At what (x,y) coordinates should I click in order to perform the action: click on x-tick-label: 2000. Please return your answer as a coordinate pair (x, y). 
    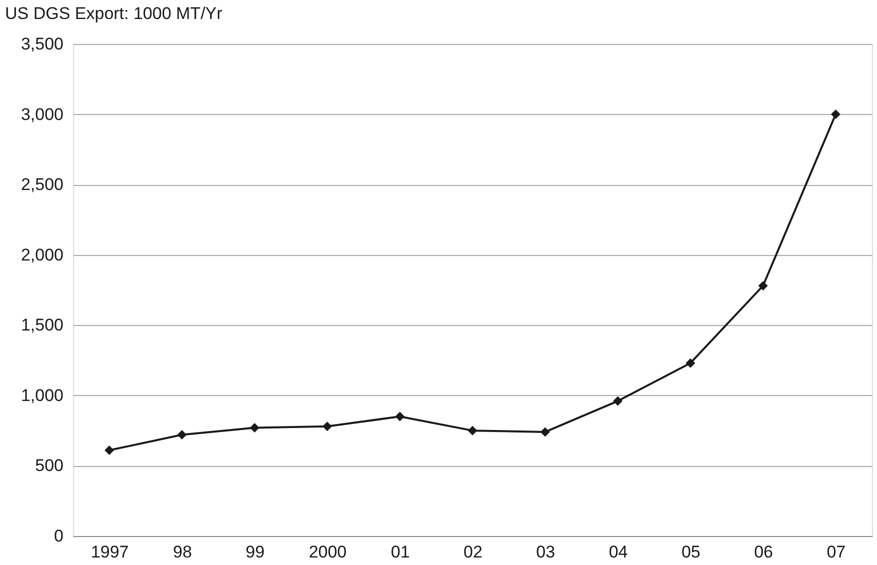
    Looking at the image, I should click on (327, 552).